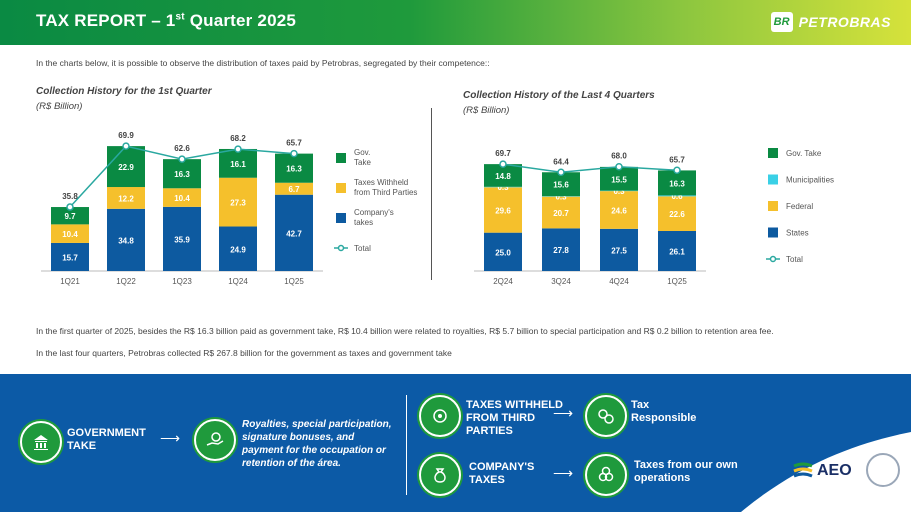 The image size is (911, 512). I want to click on chart1-legend-label: Company's takes, so click(374, 217).